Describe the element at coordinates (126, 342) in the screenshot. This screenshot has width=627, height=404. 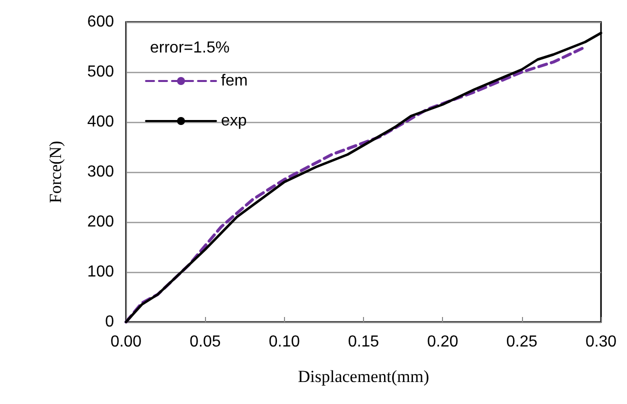
I see `x-tick-label: 0.00` at that location.